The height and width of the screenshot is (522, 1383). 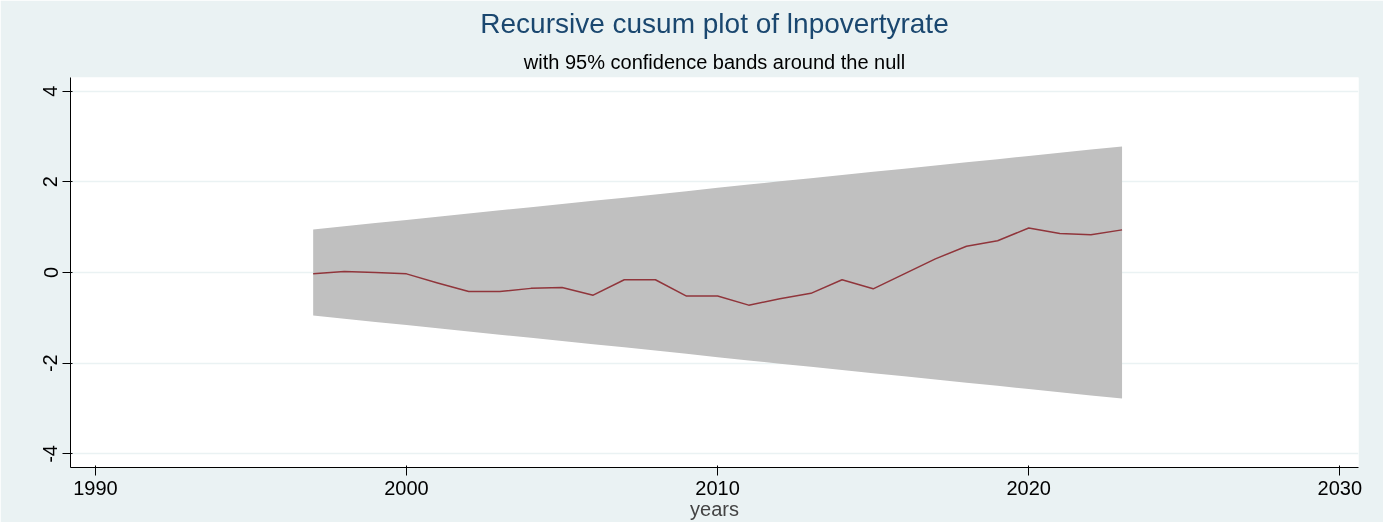 I want to click on x-tick-label: 1990, so click(x=95, y=487).